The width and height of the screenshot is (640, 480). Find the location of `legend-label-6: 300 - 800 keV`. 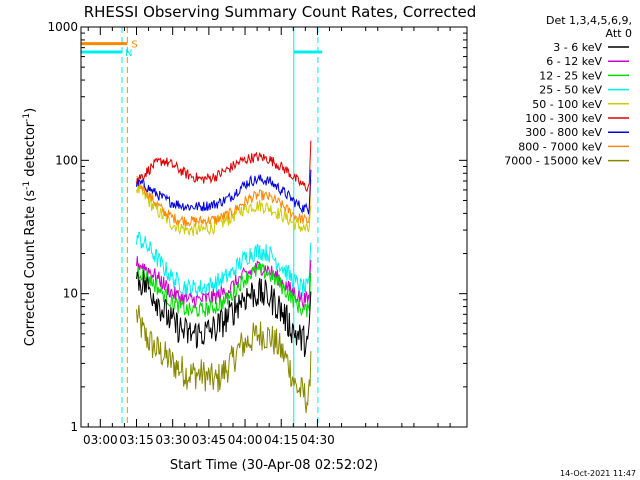

legend-label-6: 300 - 800 keV is located at coordinates (563, 132).